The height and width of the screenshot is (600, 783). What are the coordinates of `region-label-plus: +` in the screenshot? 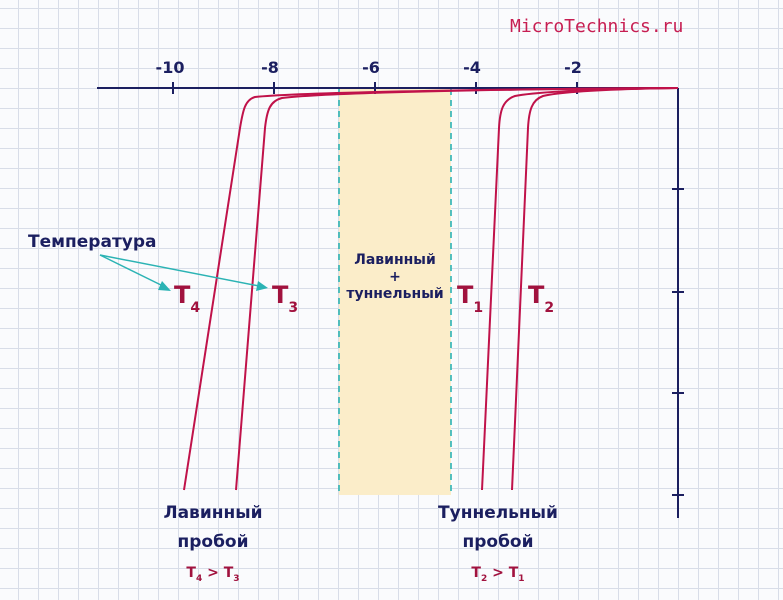 It's located at (395, 277).